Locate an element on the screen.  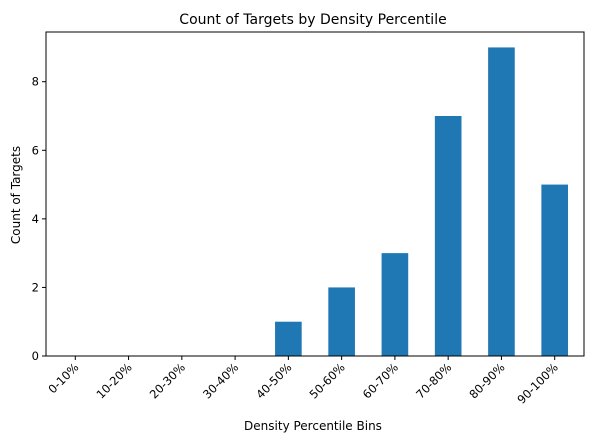
y-axis-ticks: 0 2 4 6 8 is located at coordinates (39, 219).